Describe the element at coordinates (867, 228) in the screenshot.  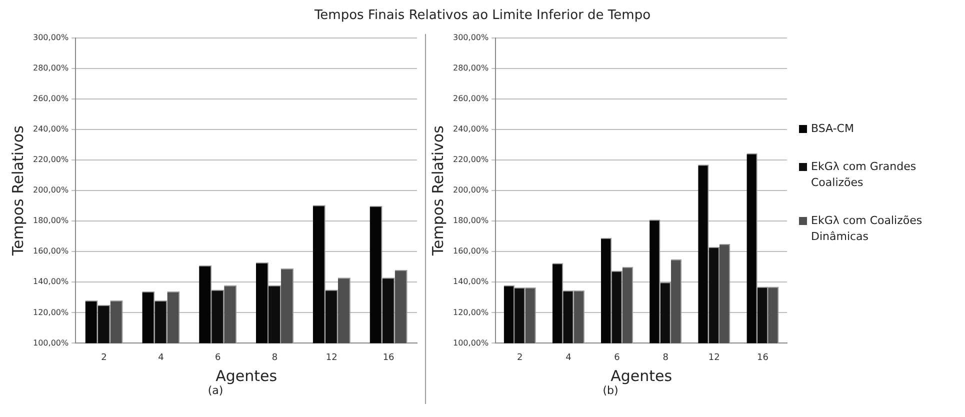
I see `legend-label: EkGλ com Coalizões Dinâmicas` at that location.